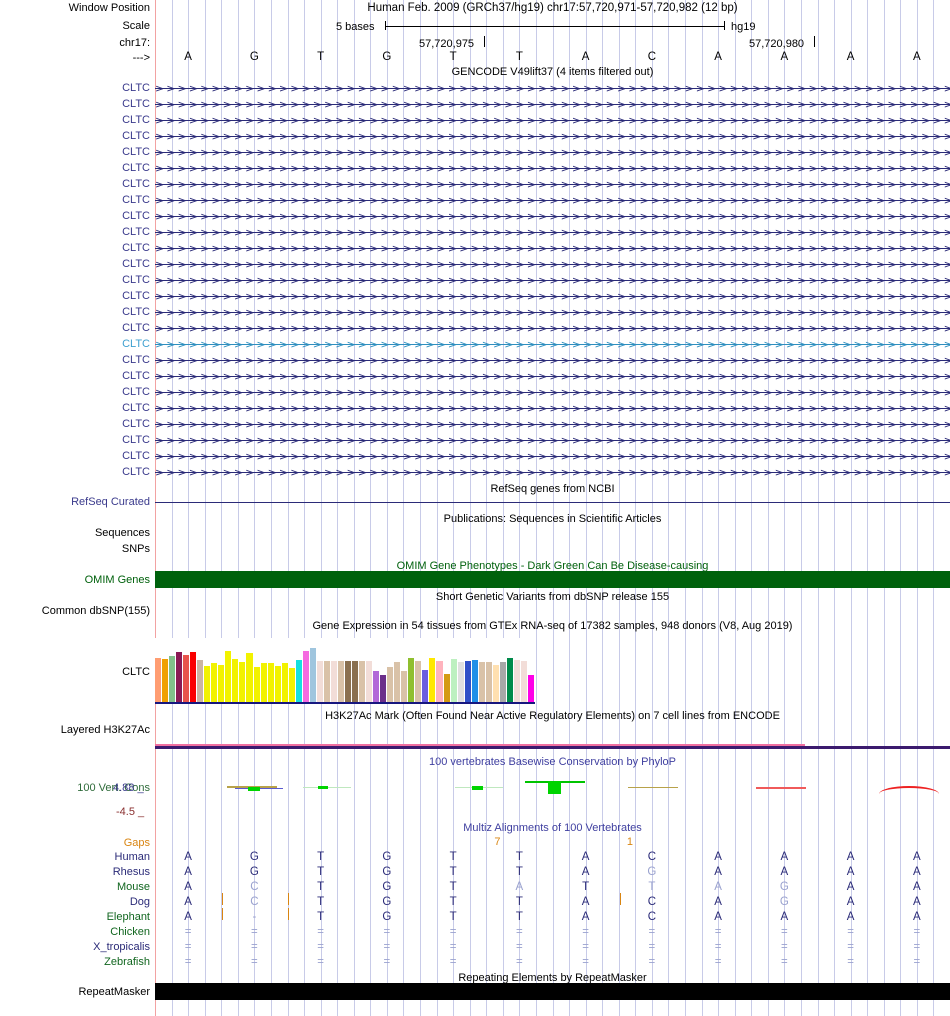  What do you see at coordinates (552, 991) in the screenshot?
I see `repeatmasker-block` at bounding box center [552, 991].